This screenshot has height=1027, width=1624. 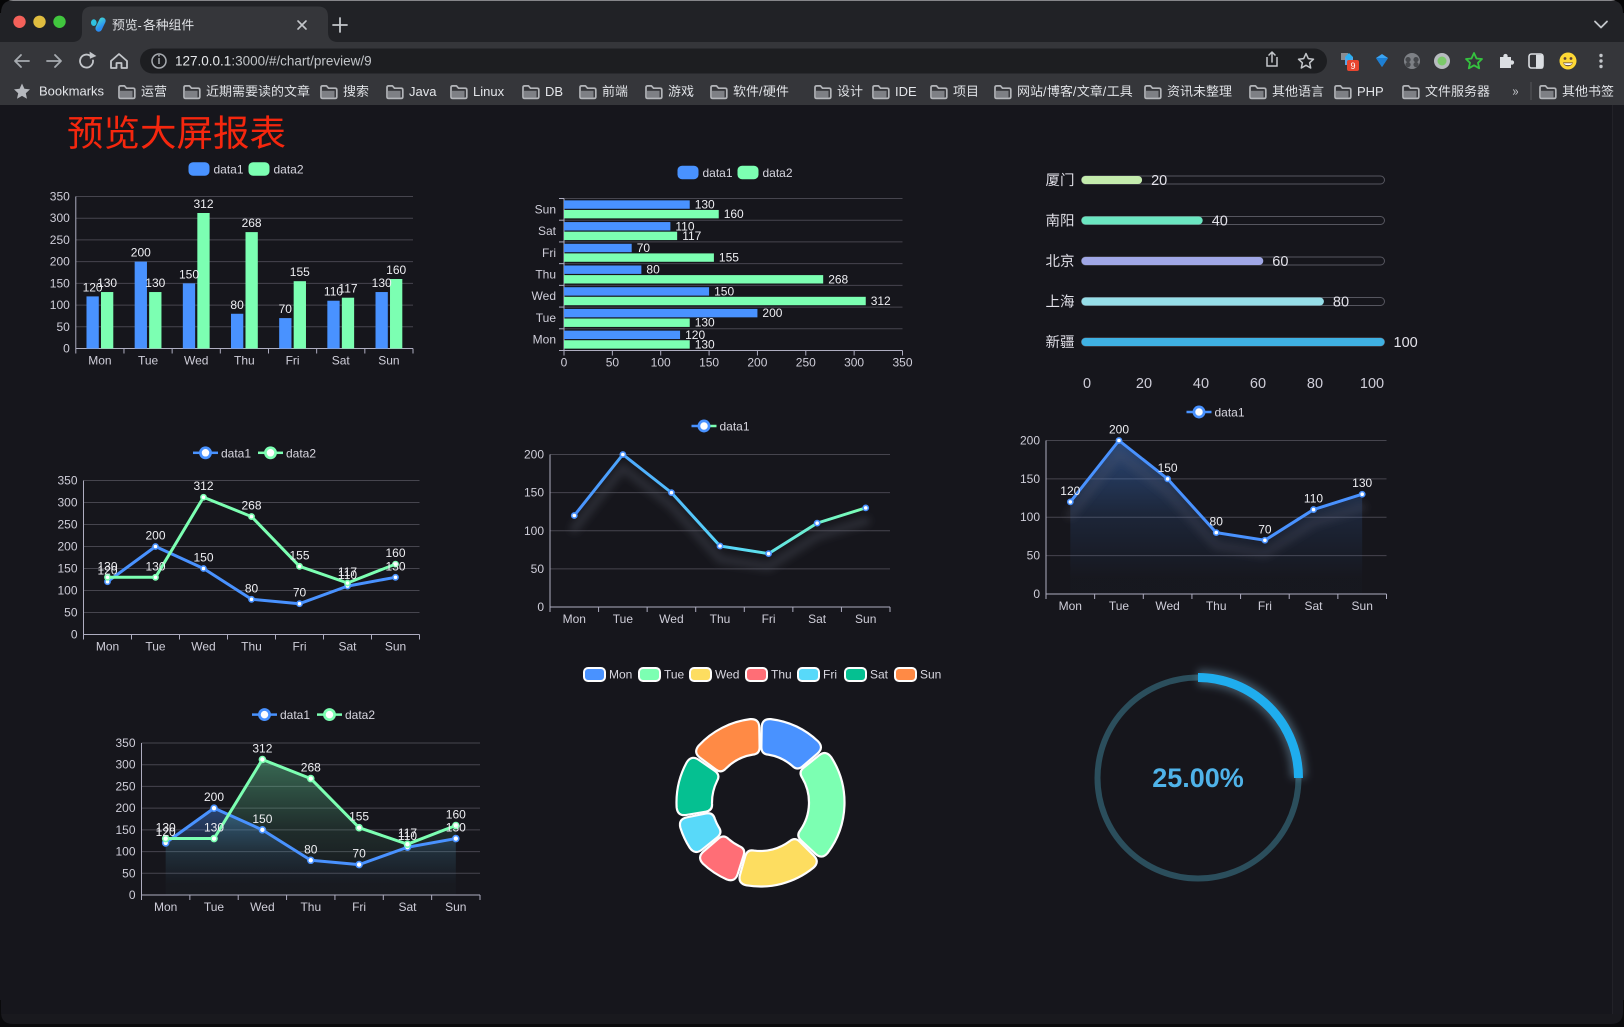 What do you see at coordinates (72, 91) in the screenshot?
I see `svg-text: Bookmarks` at bounding box center [72, 91].